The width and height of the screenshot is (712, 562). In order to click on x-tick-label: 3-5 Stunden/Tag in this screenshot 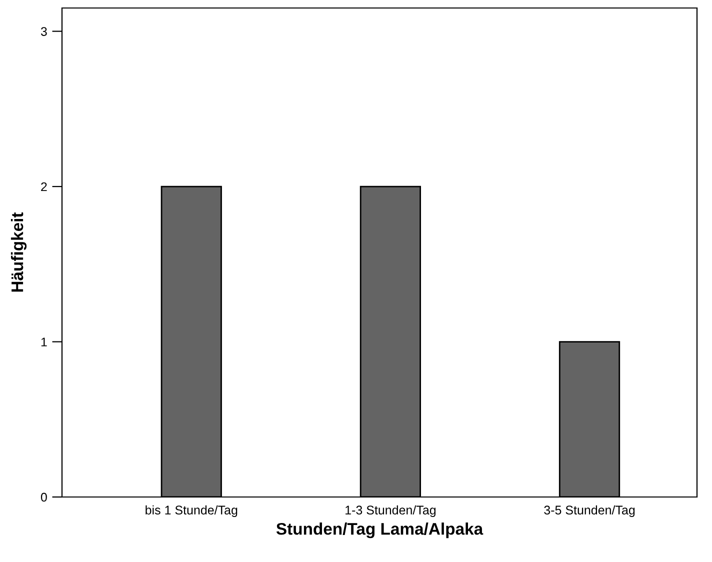, I will do `click(589, 511)`.